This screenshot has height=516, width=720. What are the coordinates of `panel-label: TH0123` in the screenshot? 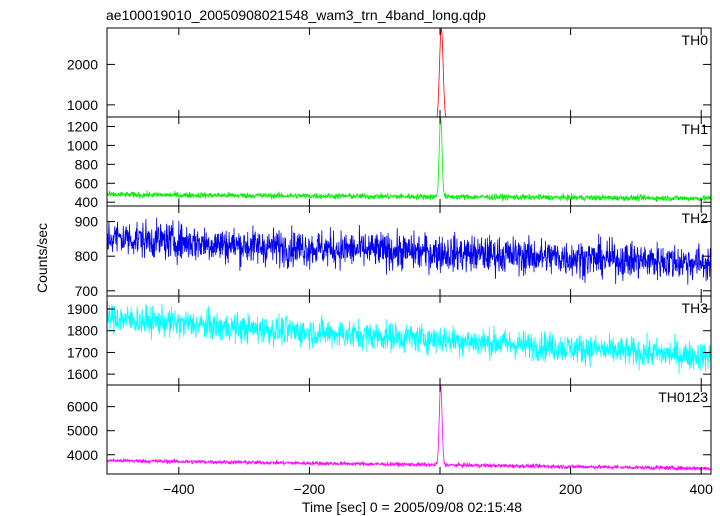 It's located at (683, 397).